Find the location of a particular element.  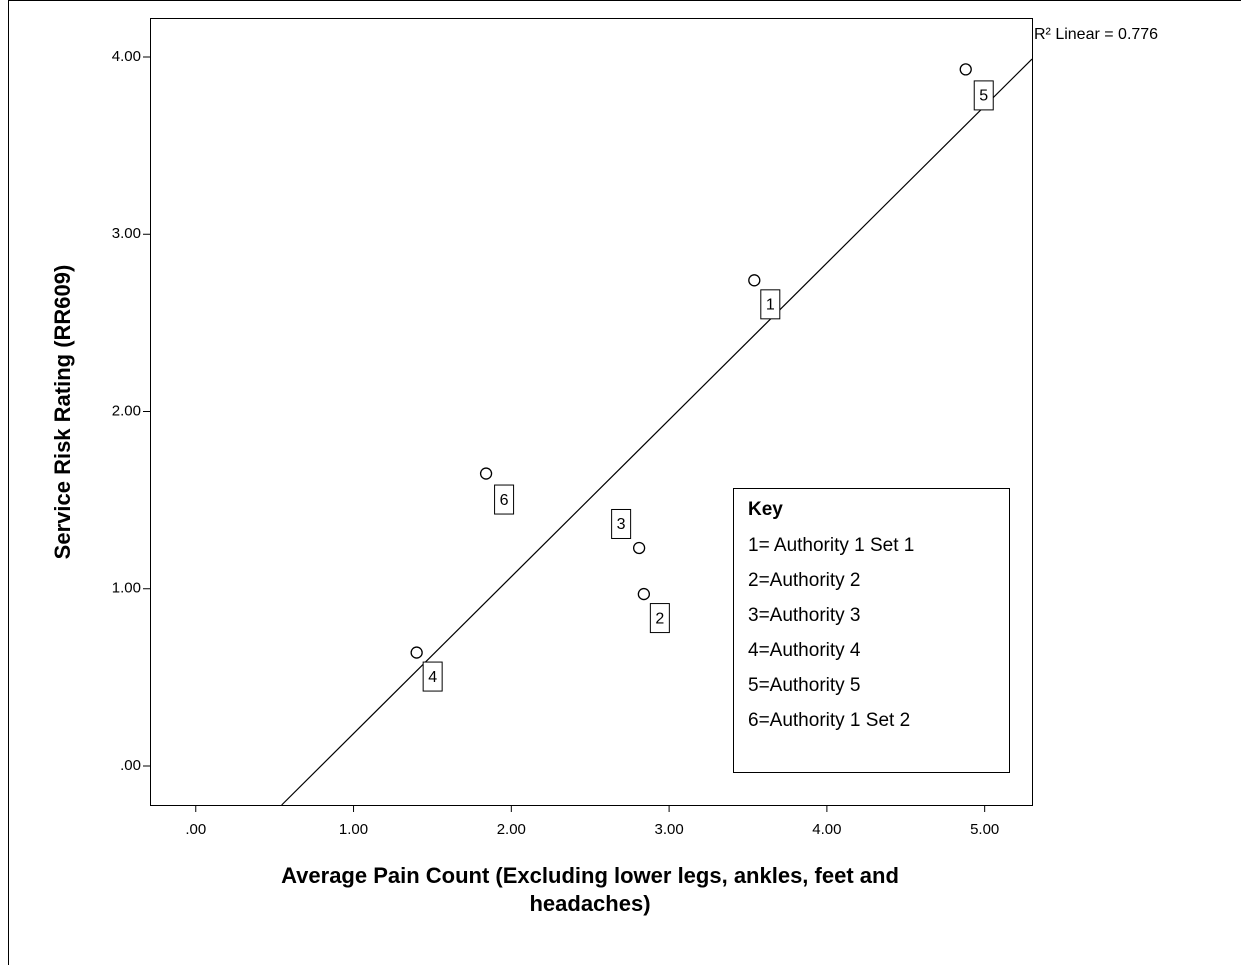

key-entry: 6=Authority 1 Set 2 is located at coordinates (829, 720).